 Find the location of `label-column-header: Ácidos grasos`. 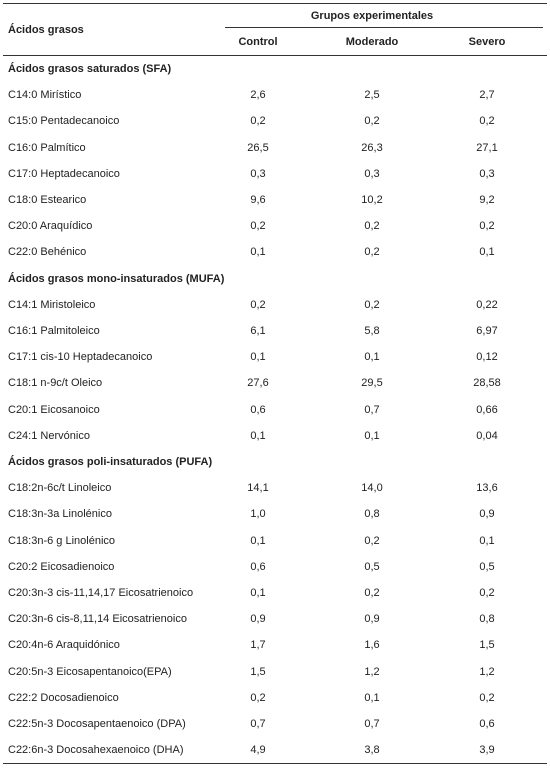

label-column-header: Ácidos grasos is located at coordinates (46, 30).